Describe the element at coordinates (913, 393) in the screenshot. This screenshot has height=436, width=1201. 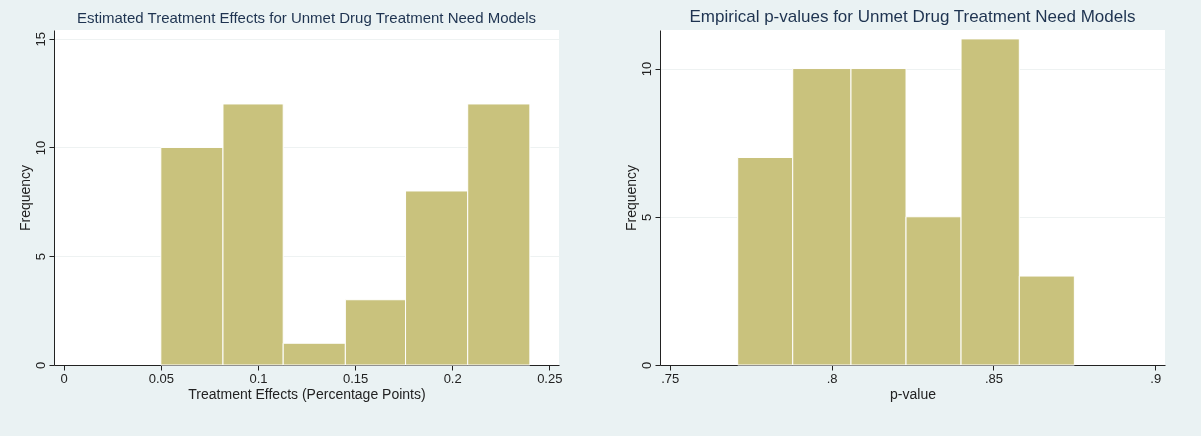
I see `x-axis-title: p-value` at that location.